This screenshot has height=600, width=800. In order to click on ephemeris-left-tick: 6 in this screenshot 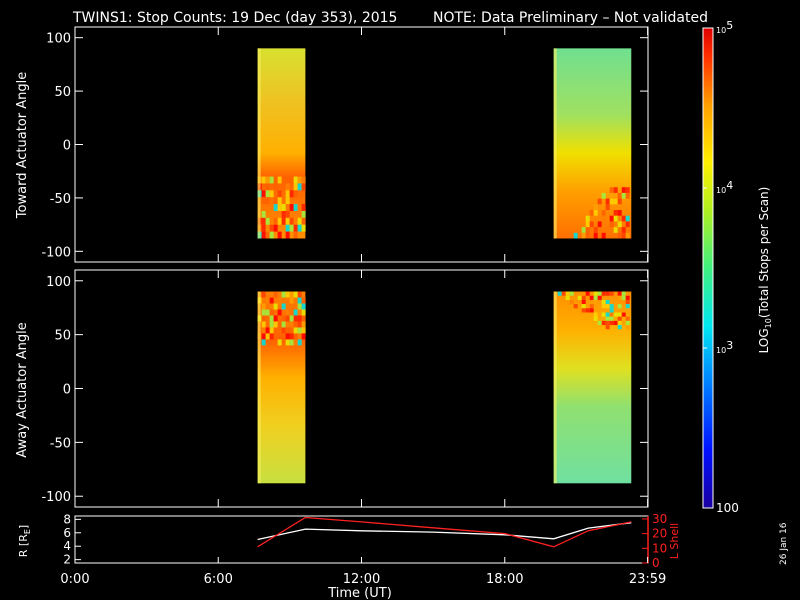, I will do `click(67, 533)`.